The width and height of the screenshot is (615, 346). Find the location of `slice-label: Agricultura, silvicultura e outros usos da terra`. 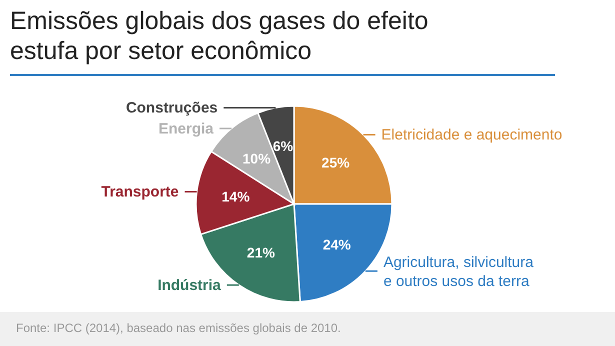

slice-label: Agricultura, silvicultura e outros usos da terra is located at coordinates (458, 272).